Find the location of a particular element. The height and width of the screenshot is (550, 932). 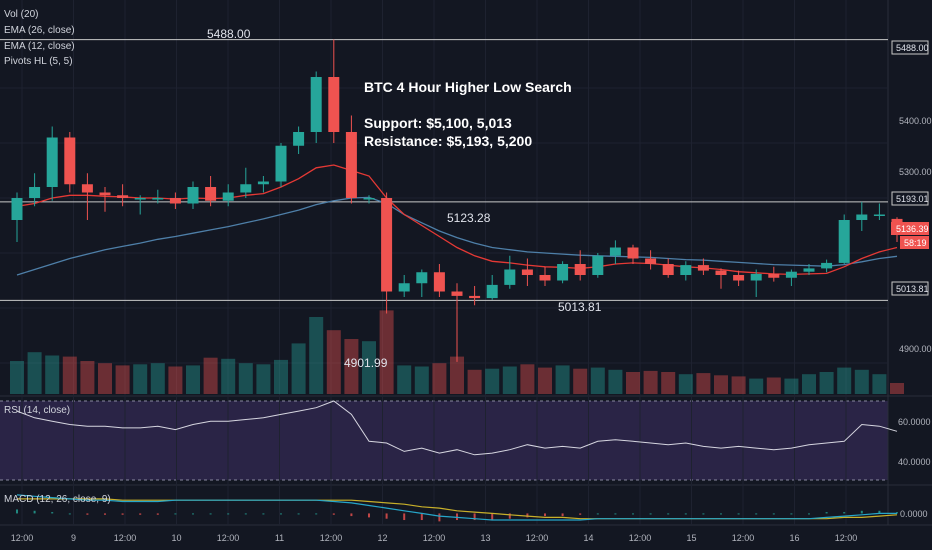

legend-vol: Vol (20) is located at coordinates (21, 14).